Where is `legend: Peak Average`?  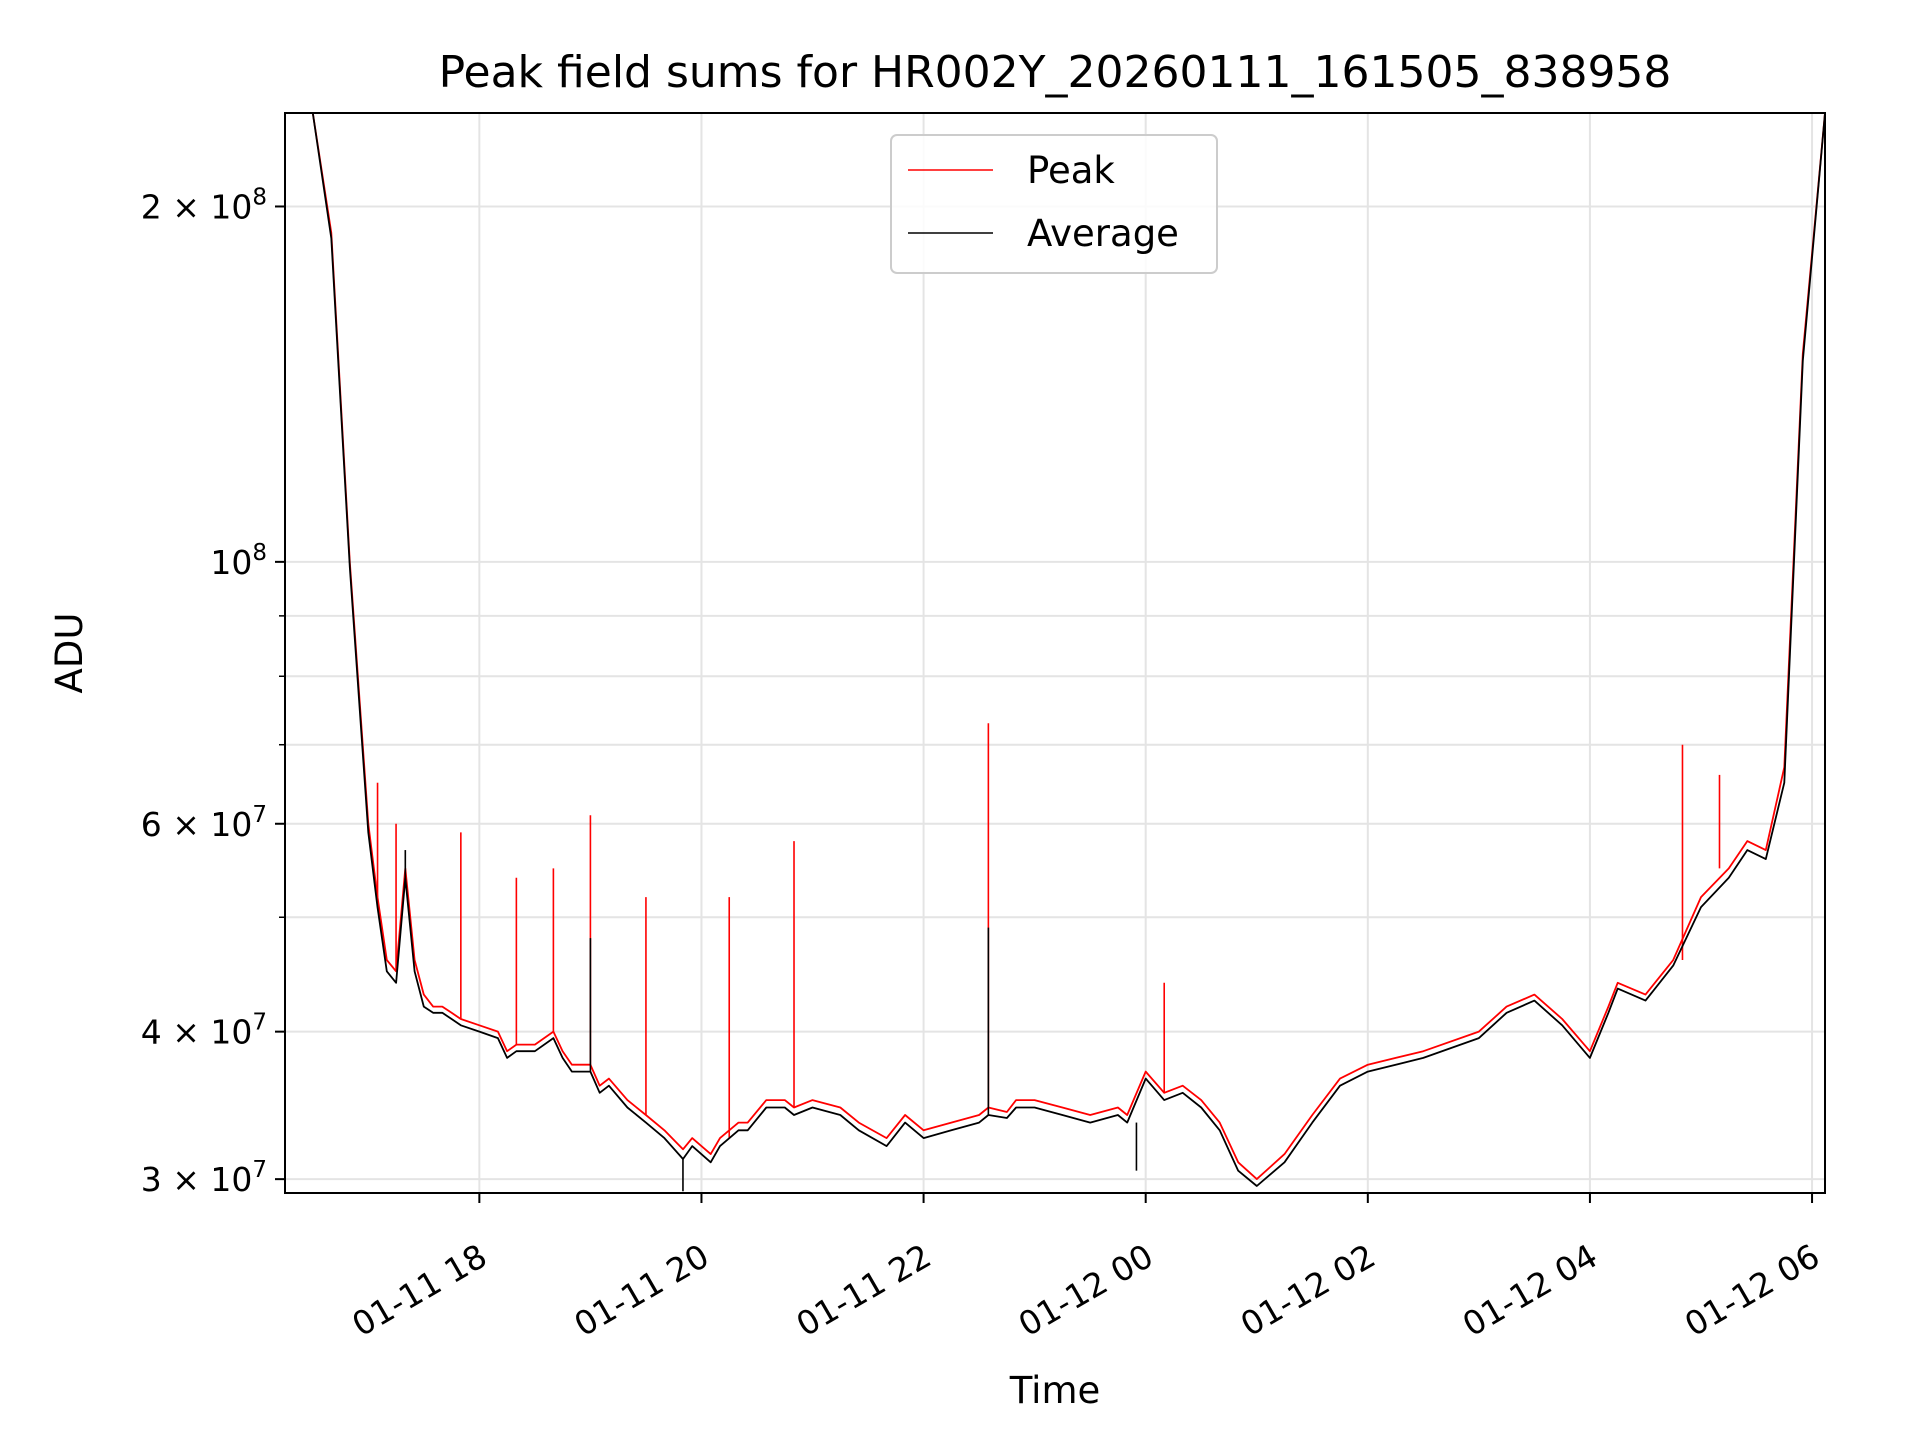
legend: Peak Average is located at coordinates (1054, 204).